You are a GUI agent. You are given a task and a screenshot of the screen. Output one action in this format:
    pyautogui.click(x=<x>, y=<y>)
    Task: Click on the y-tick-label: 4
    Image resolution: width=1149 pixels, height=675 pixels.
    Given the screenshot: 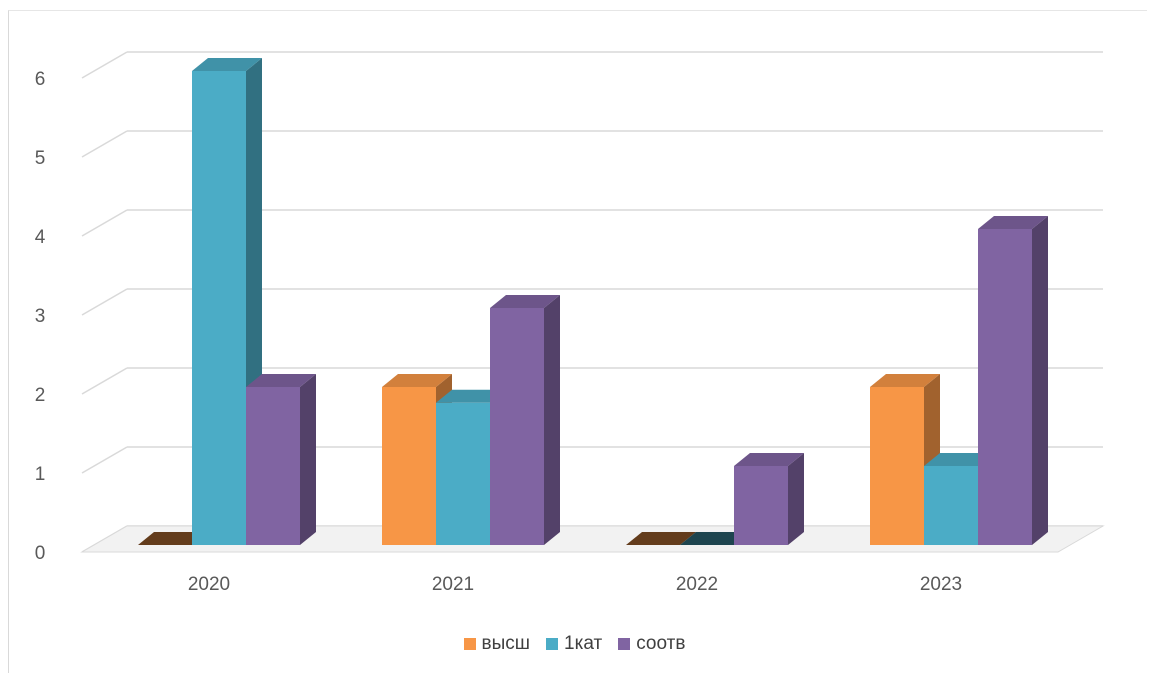 What is the action you would take?
    pyautogui.click(x=40, y=237)
    